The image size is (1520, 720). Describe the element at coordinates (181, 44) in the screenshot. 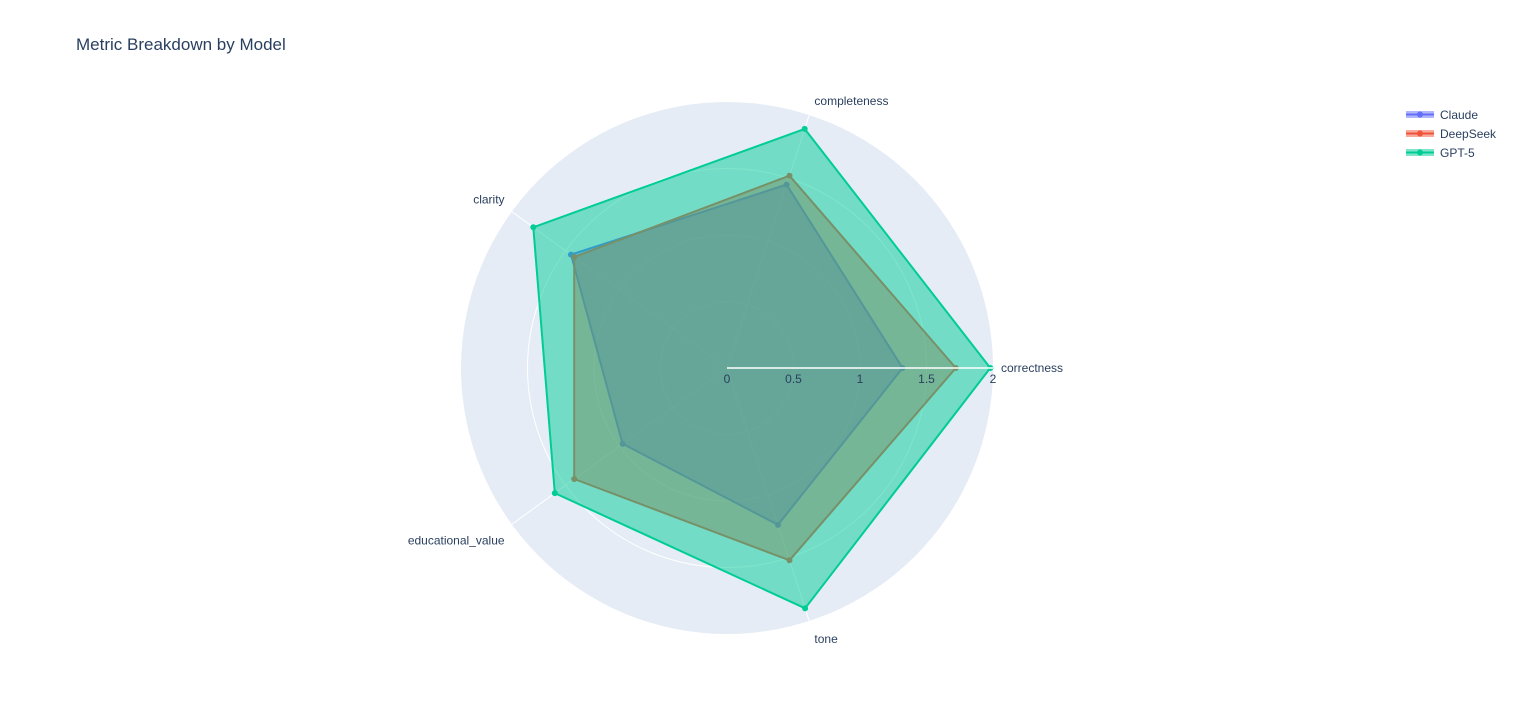

I see `chart-title: Metric Breakdown by Model` at that location.